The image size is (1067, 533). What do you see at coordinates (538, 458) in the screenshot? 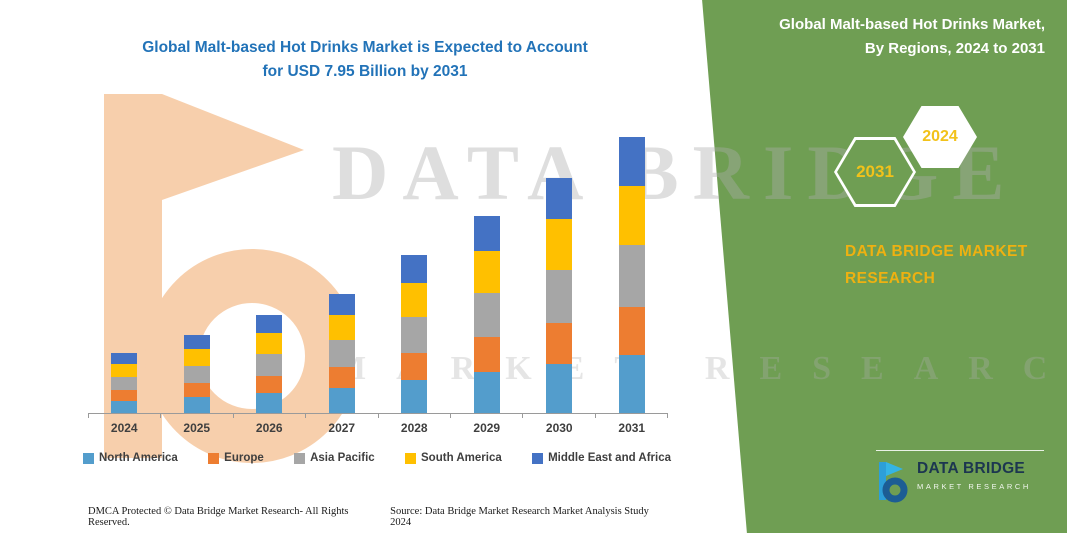
I see `legend-swatch-middle-east-and-africa` at bounding box center [538, 458].